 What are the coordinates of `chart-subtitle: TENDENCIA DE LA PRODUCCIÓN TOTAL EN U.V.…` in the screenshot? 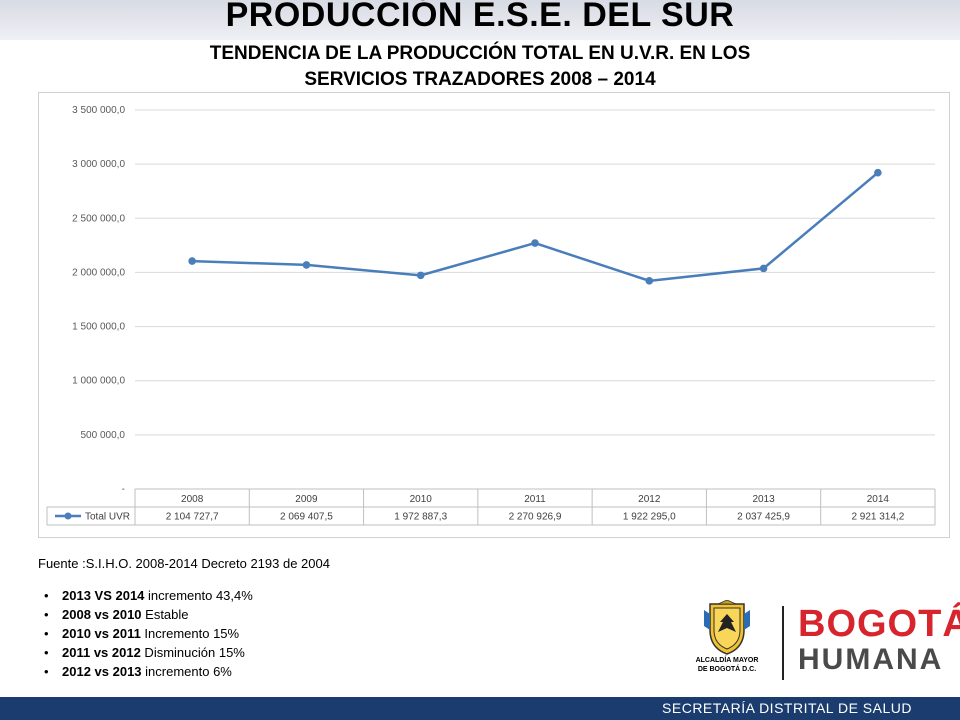 It's located at (480, 67).